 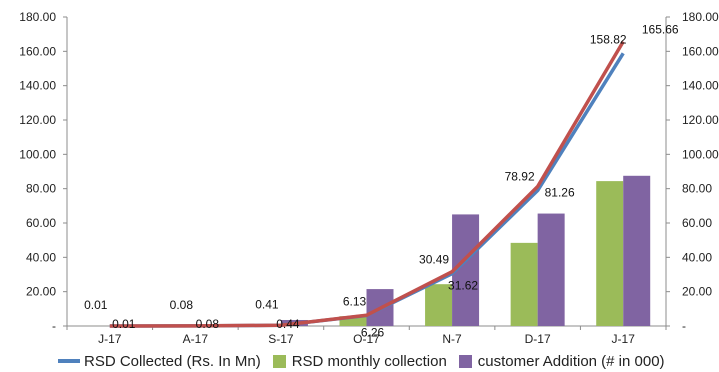 What do you see at coordinates (208, 324) in the screenshot?
I see `data-label-second-series: 0.08` at bounding box center [208, 324].